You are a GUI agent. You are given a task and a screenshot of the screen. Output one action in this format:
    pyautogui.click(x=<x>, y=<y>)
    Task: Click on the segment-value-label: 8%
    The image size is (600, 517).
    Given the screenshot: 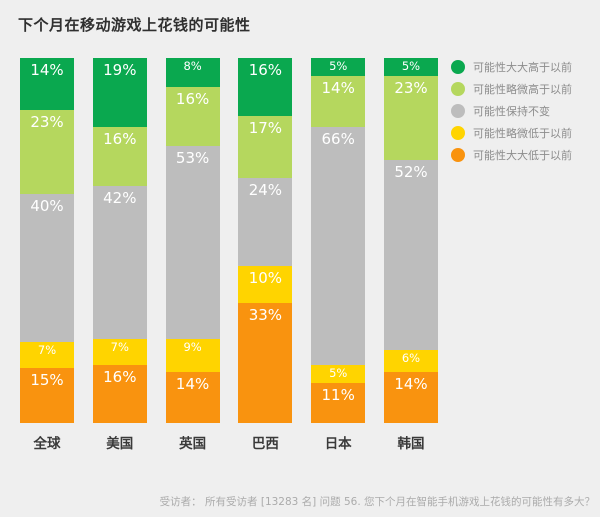 What is the action you would take?
    pyautogui.click(x=192, y=66)
    